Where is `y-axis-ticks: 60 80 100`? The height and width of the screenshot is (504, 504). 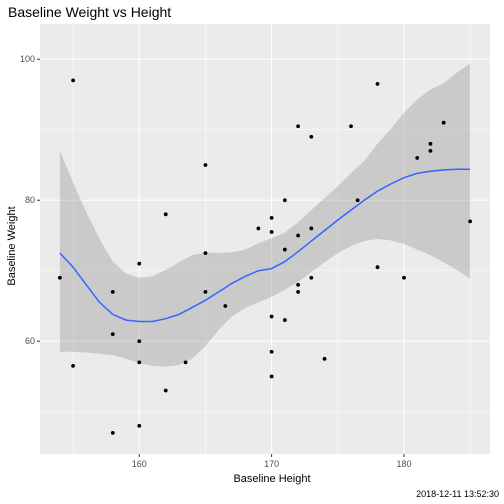
y-axis-ticks: 60 80 100 is located at coordinates (30, 200).